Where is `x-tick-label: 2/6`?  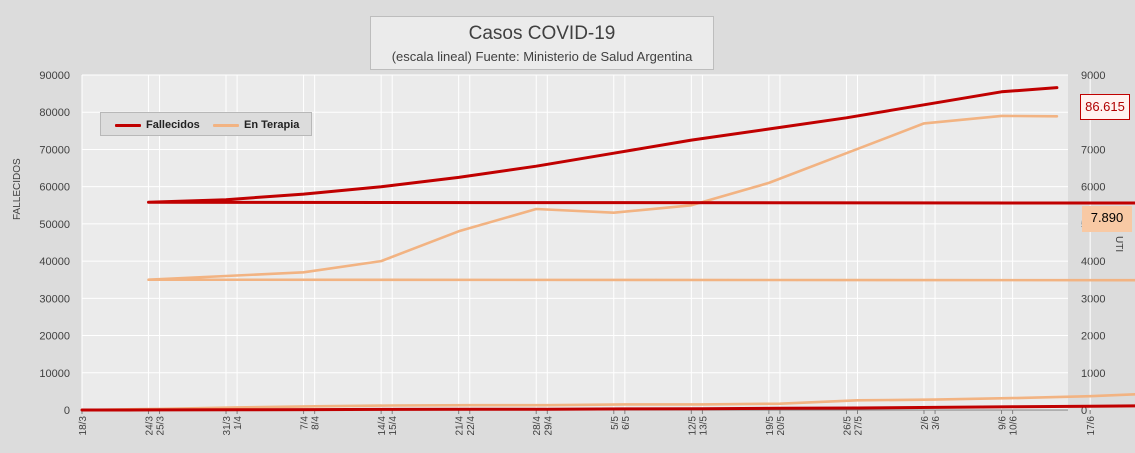 x-tick-label: 2/6 is located at coordinates (925, 423).